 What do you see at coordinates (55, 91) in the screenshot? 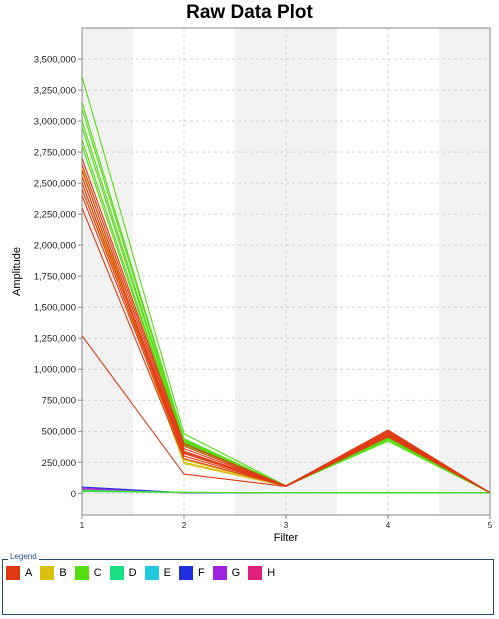
I see `y-tick-label: 3,250,000` at bounding box center [55, 91].